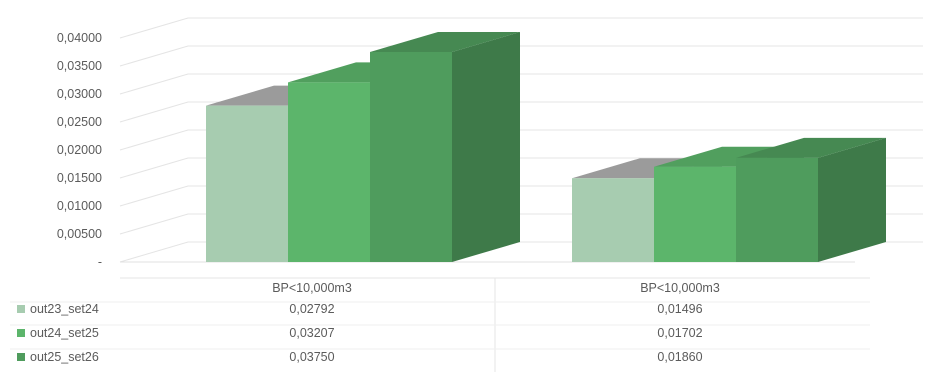  I want to click on legend-label: out24_set25, so click(64, 333).